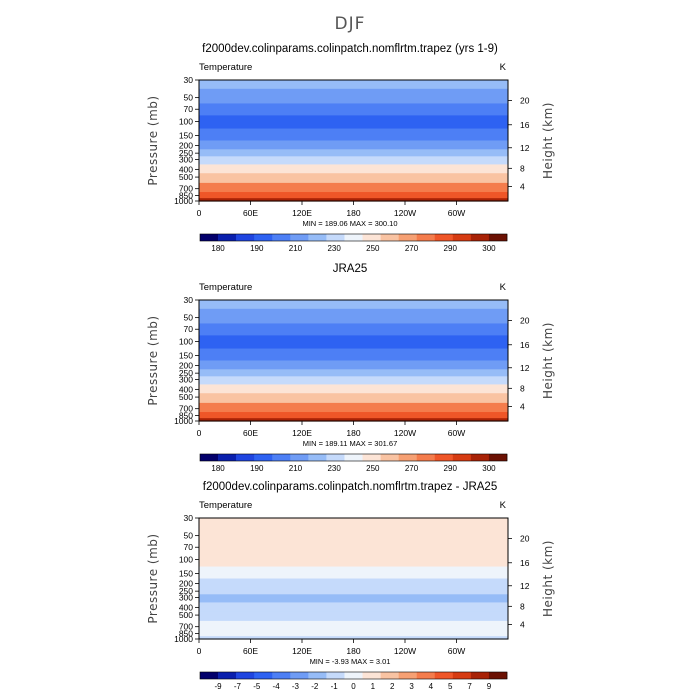 The width and height of the screenshot is (700, 700). I want to click on x-tick-label: 180, so click(353, 433).